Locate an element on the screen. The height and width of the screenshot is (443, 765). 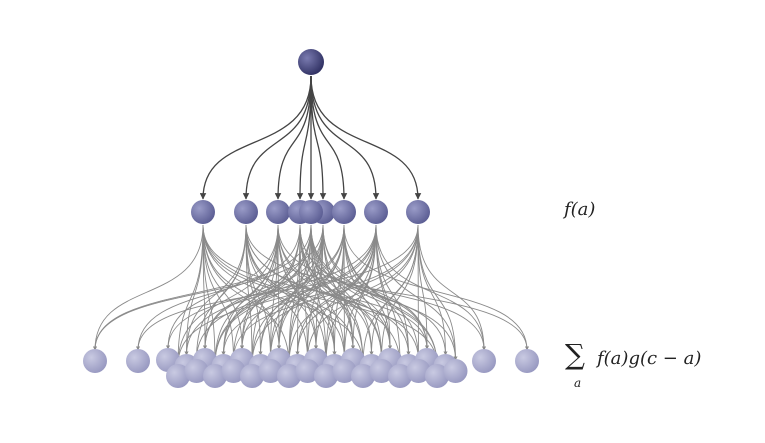
sum-symbol: ∑ is located at coordinates (575, 354).